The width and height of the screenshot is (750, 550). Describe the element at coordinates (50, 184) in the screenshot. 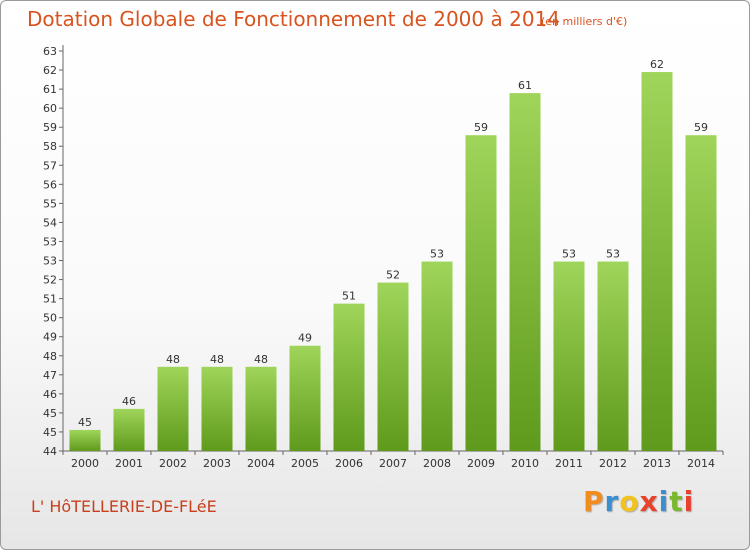

I see `y-tick-label: 56` at that location.